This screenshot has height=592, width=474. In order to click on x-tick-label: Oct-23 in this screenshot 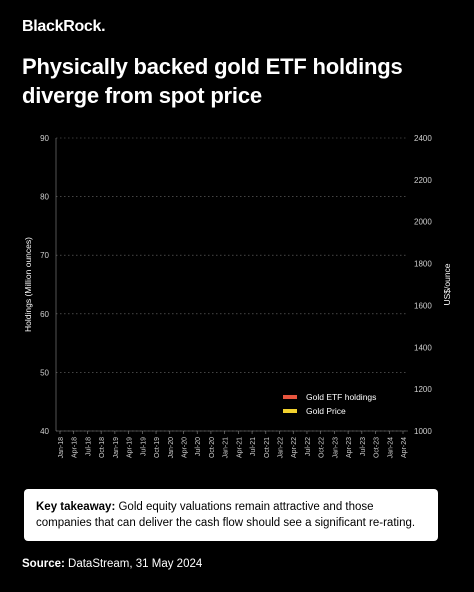, I will do `click(377, 447)`.